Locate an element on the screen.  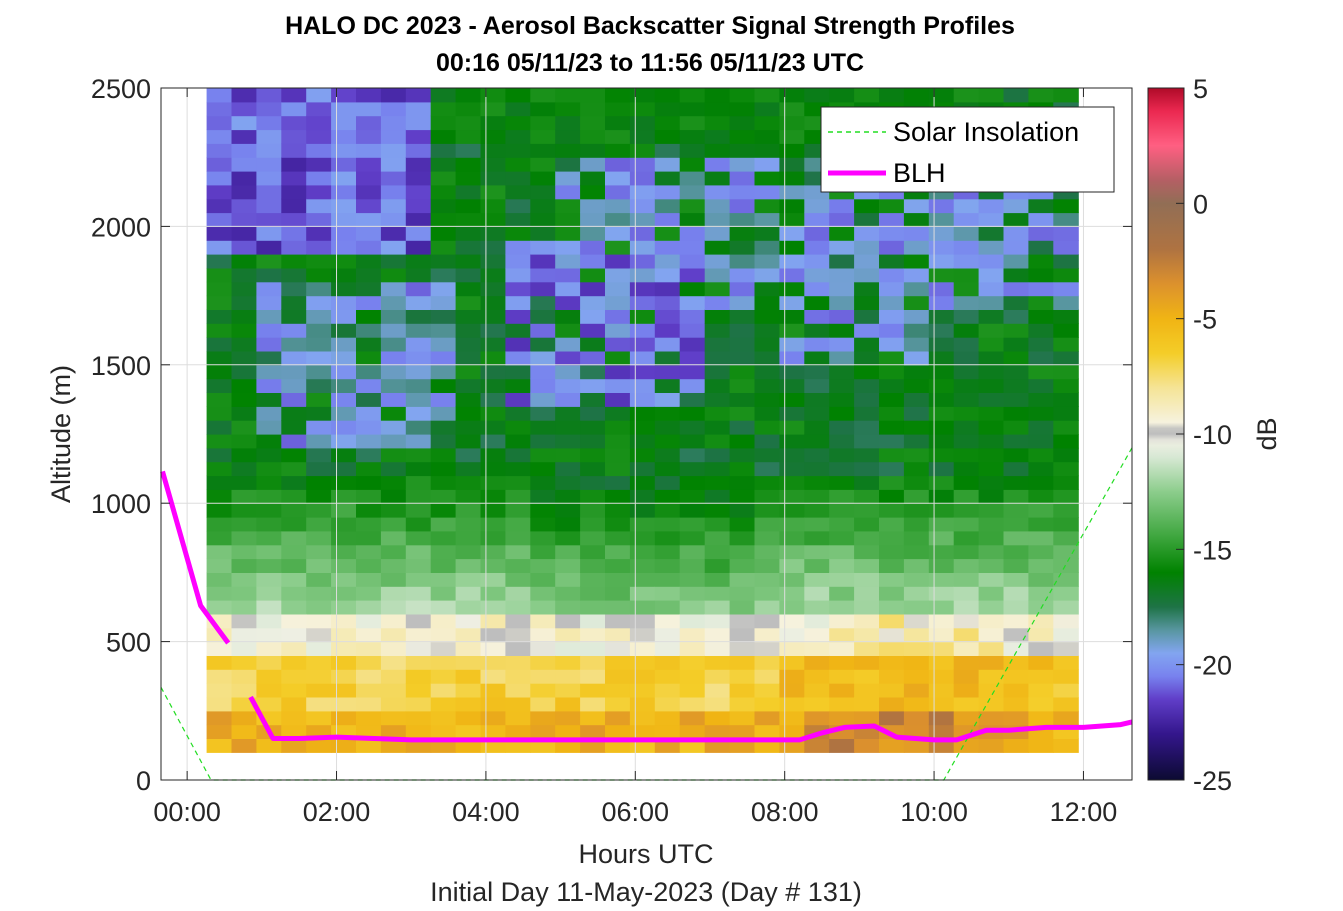
y-axis-label: Altitude (m) is located at coordinates (61, 434).